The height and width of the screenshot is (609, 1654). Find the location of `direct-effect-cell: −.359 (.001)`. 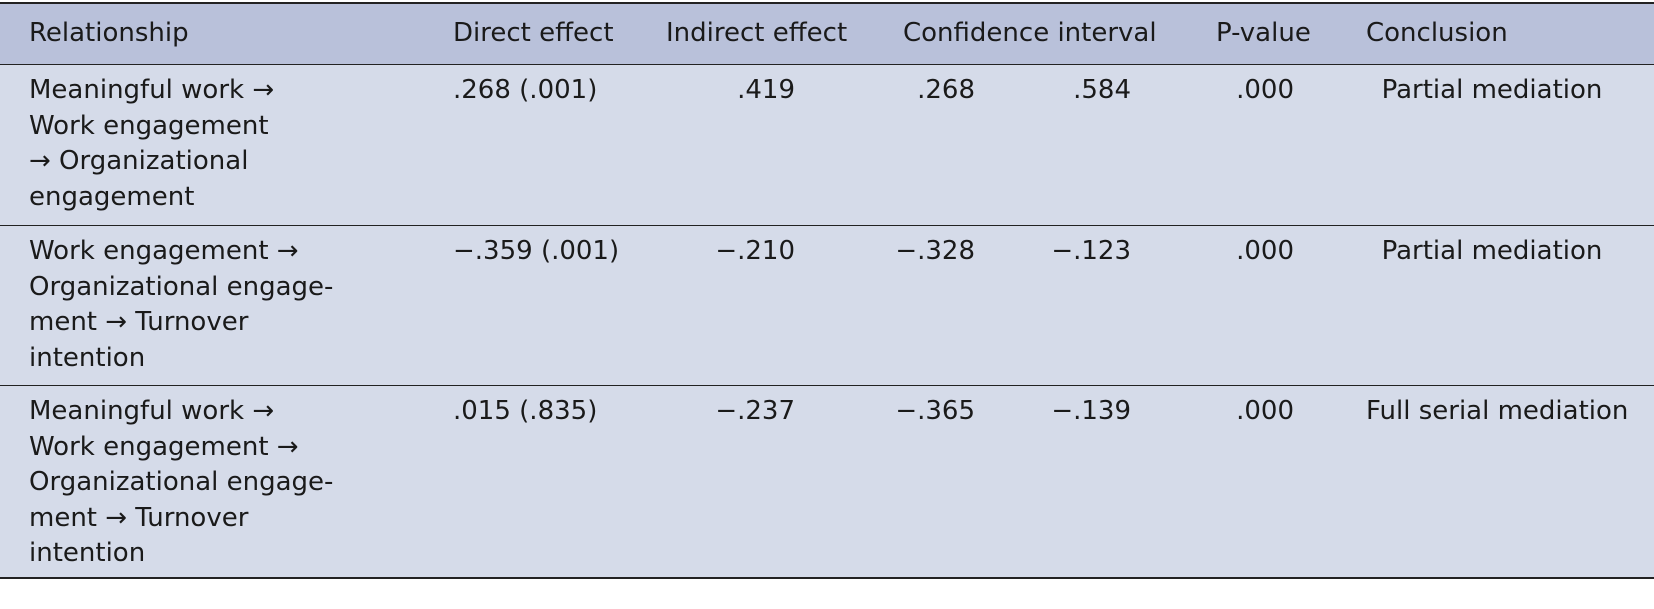

direct-effect-cell: −.359 (.001) is located at coordinates (536, 251).